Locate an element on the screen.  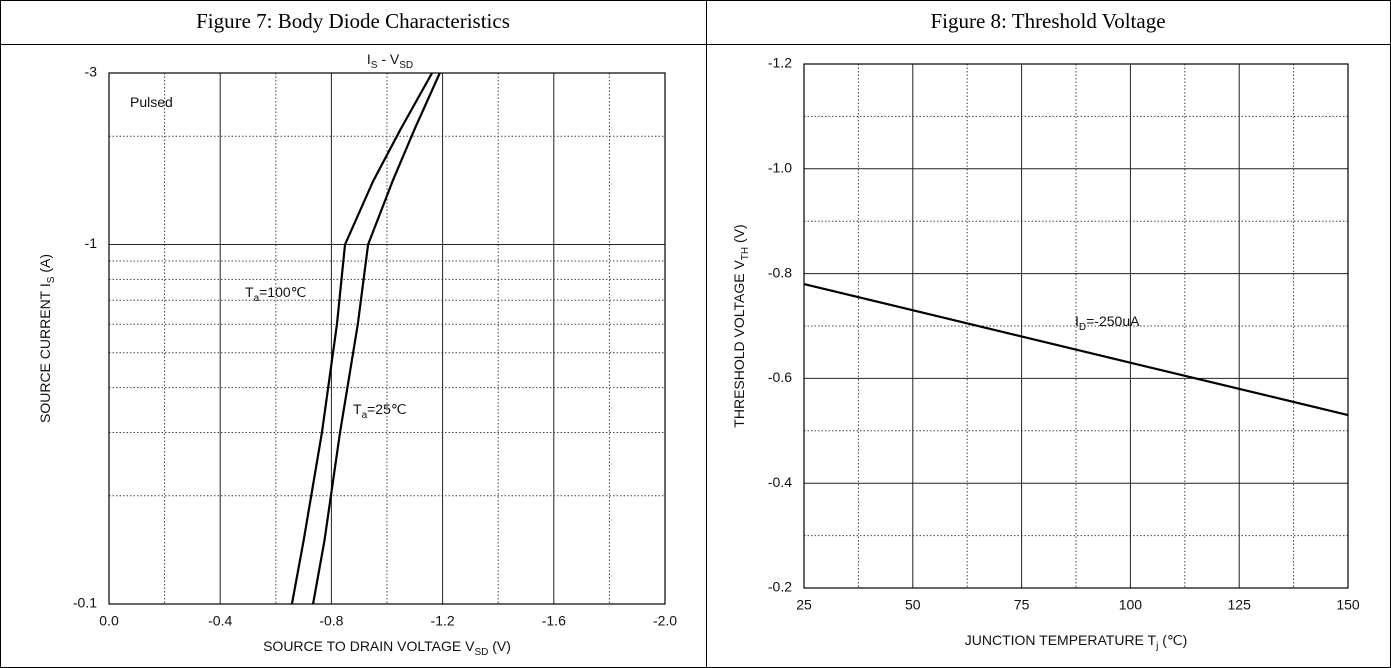
y-axis-label: THRESHOLD VOLTAGE VTH (V) is located at coordinates (741, 325).